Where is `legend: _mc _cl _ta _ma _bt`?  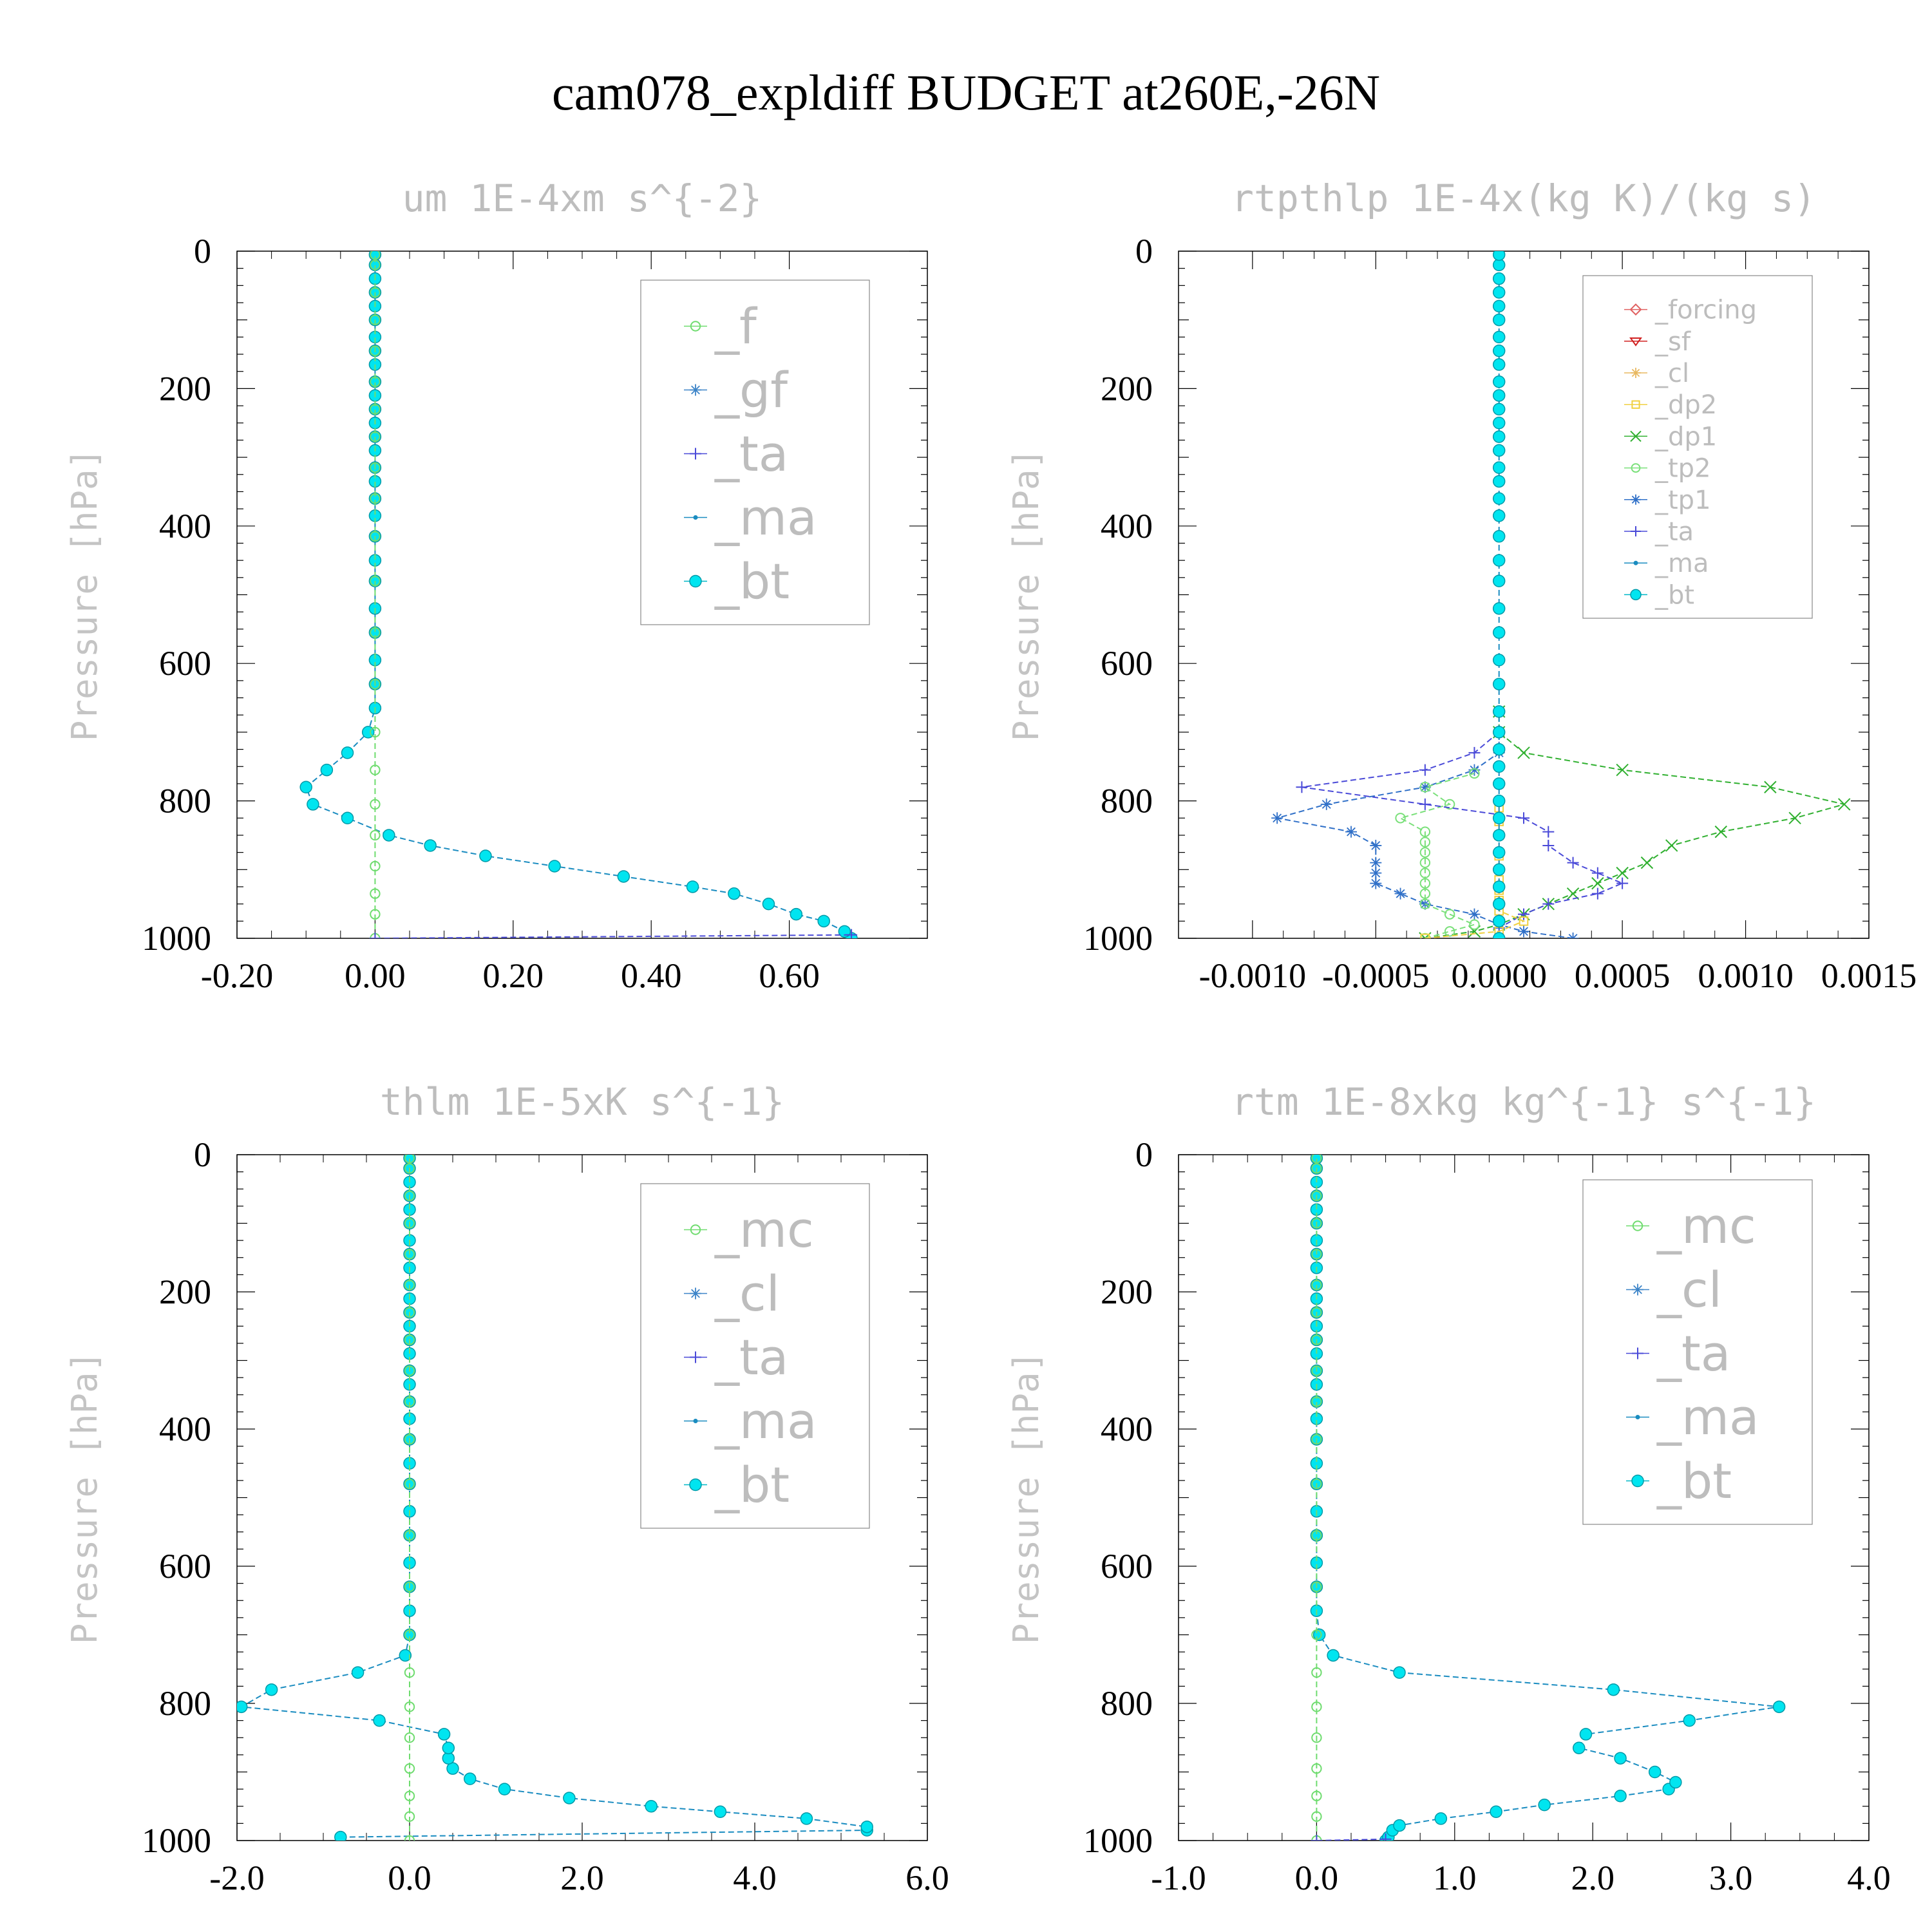 legend: _mc _cl _ta _ma _bt is located at coordinates (1698, 1352).